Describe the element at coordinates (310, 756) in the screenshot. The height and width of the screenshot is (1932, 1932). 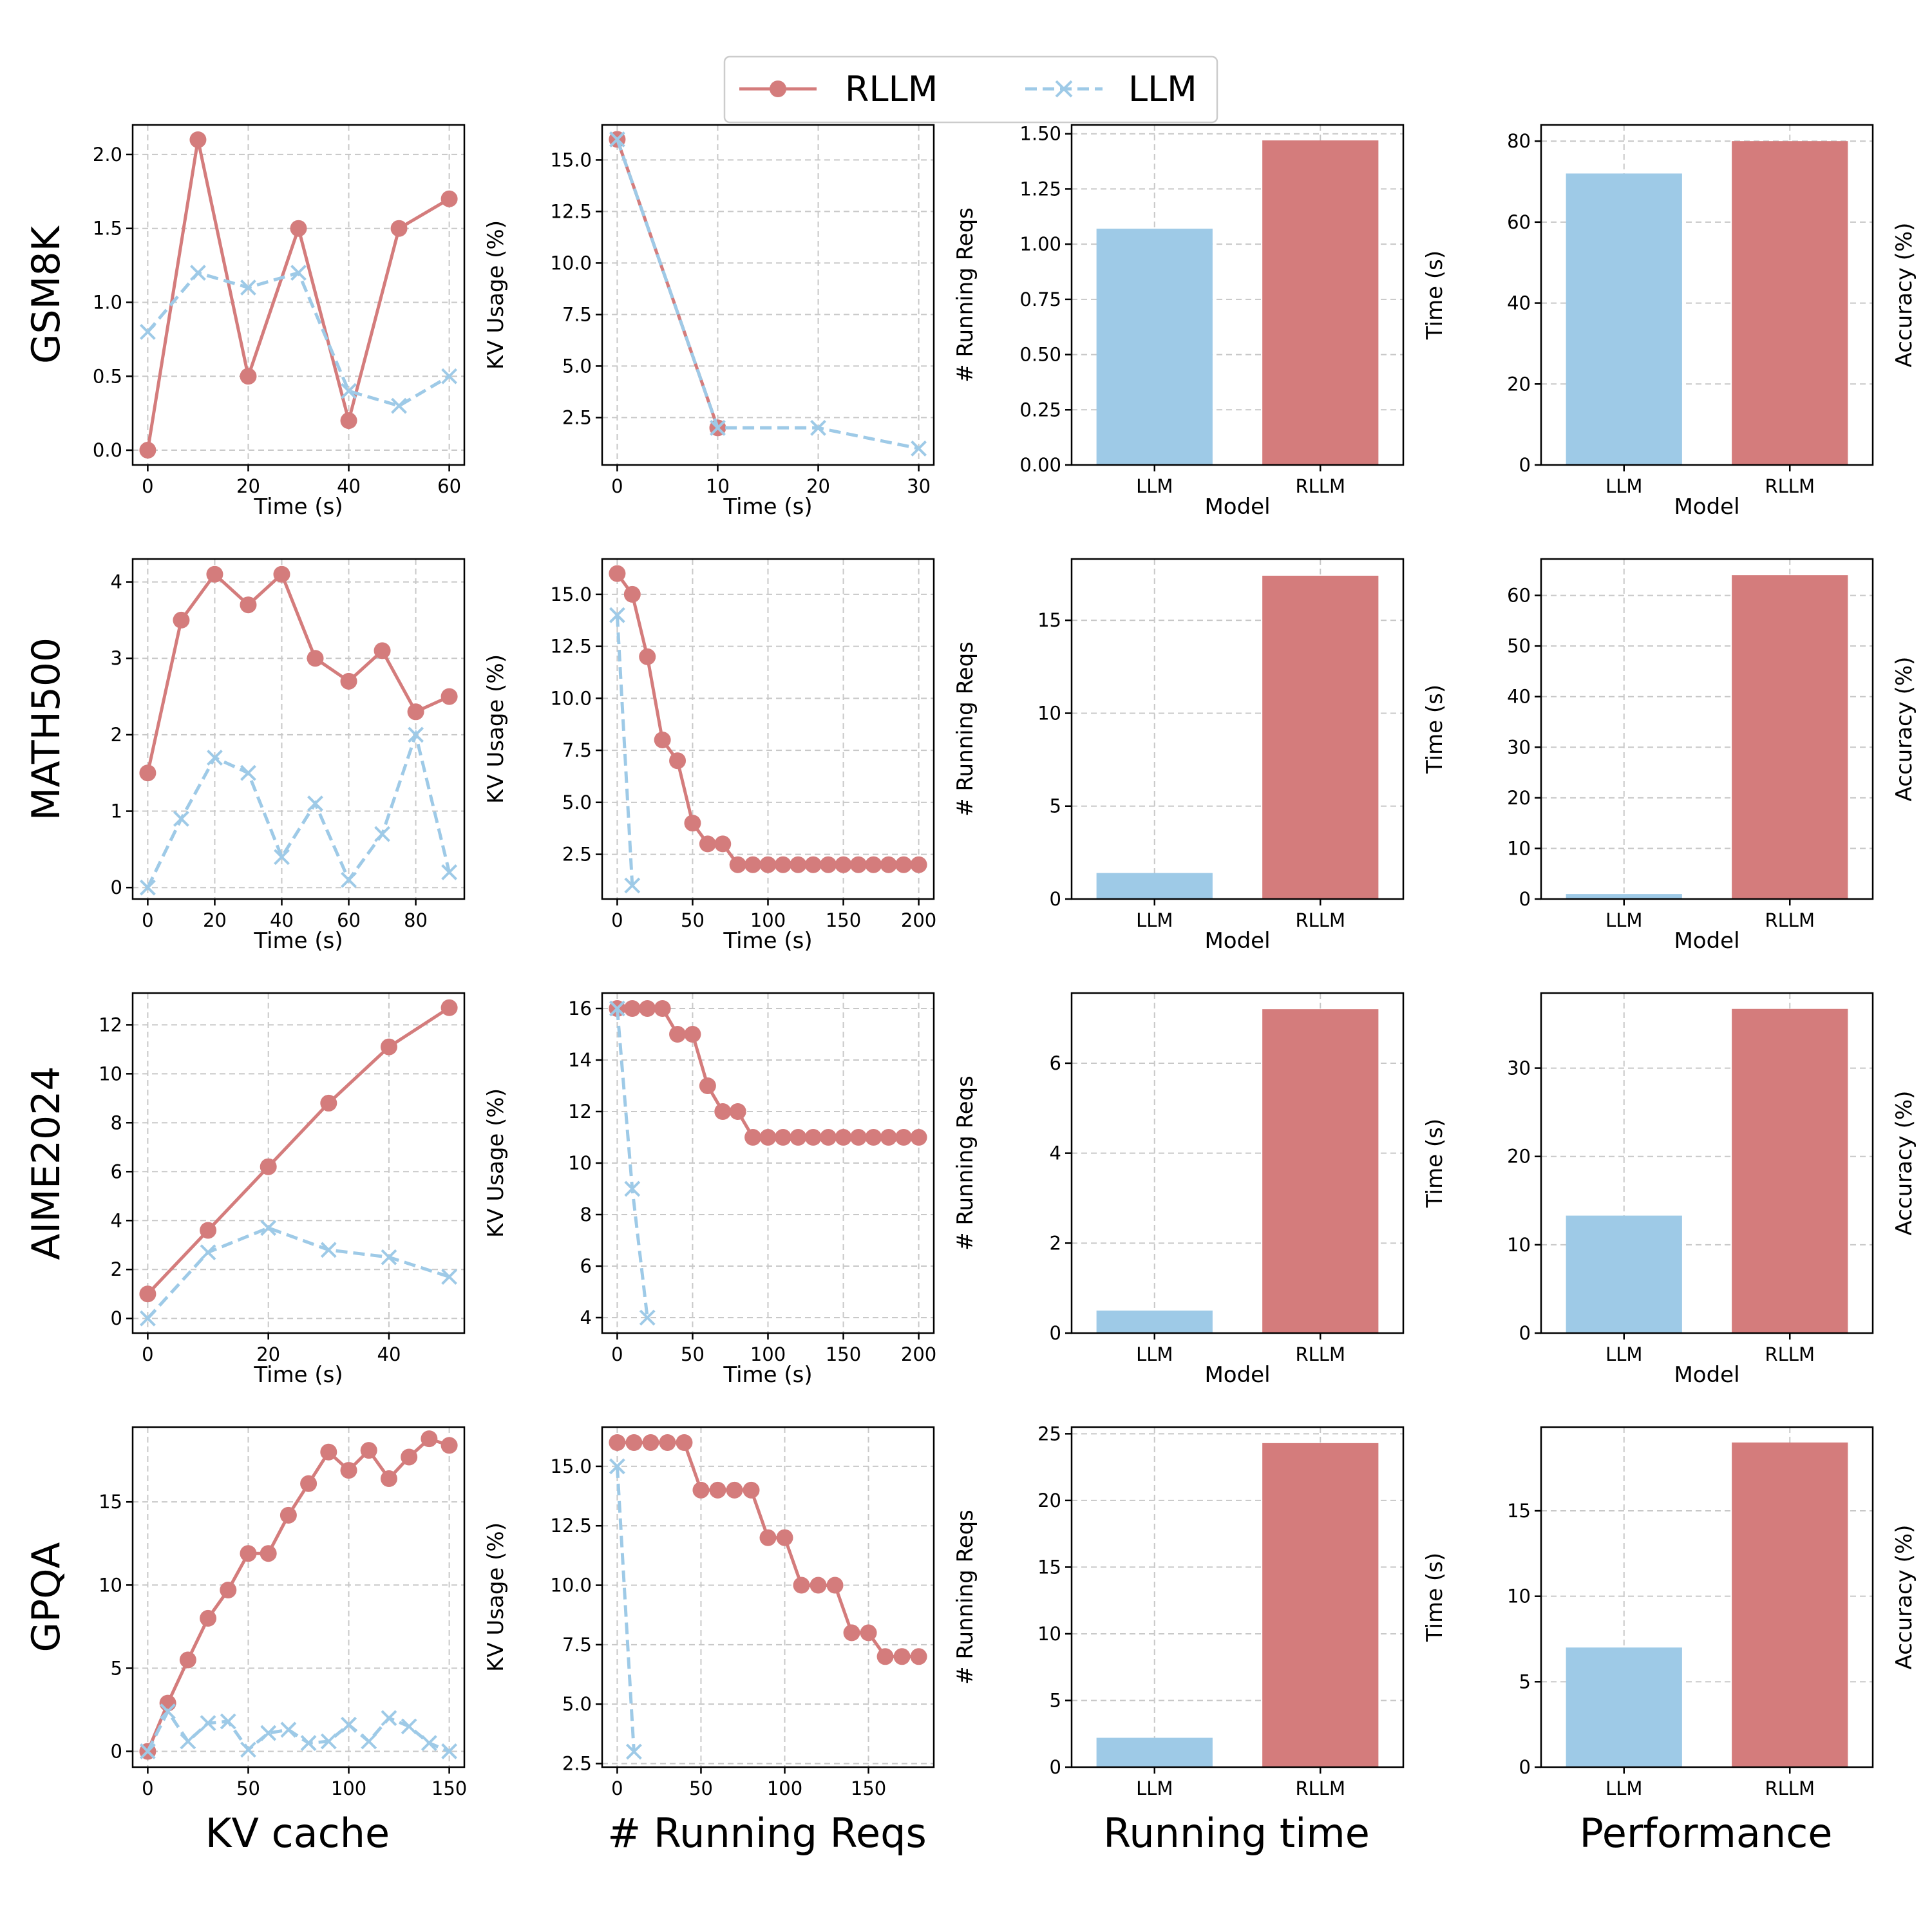
I see `panel-math500-kv-cache: 0 20 40 60 80 0 1 2 3 4 Time (s) KV Usage (%)` at that location.